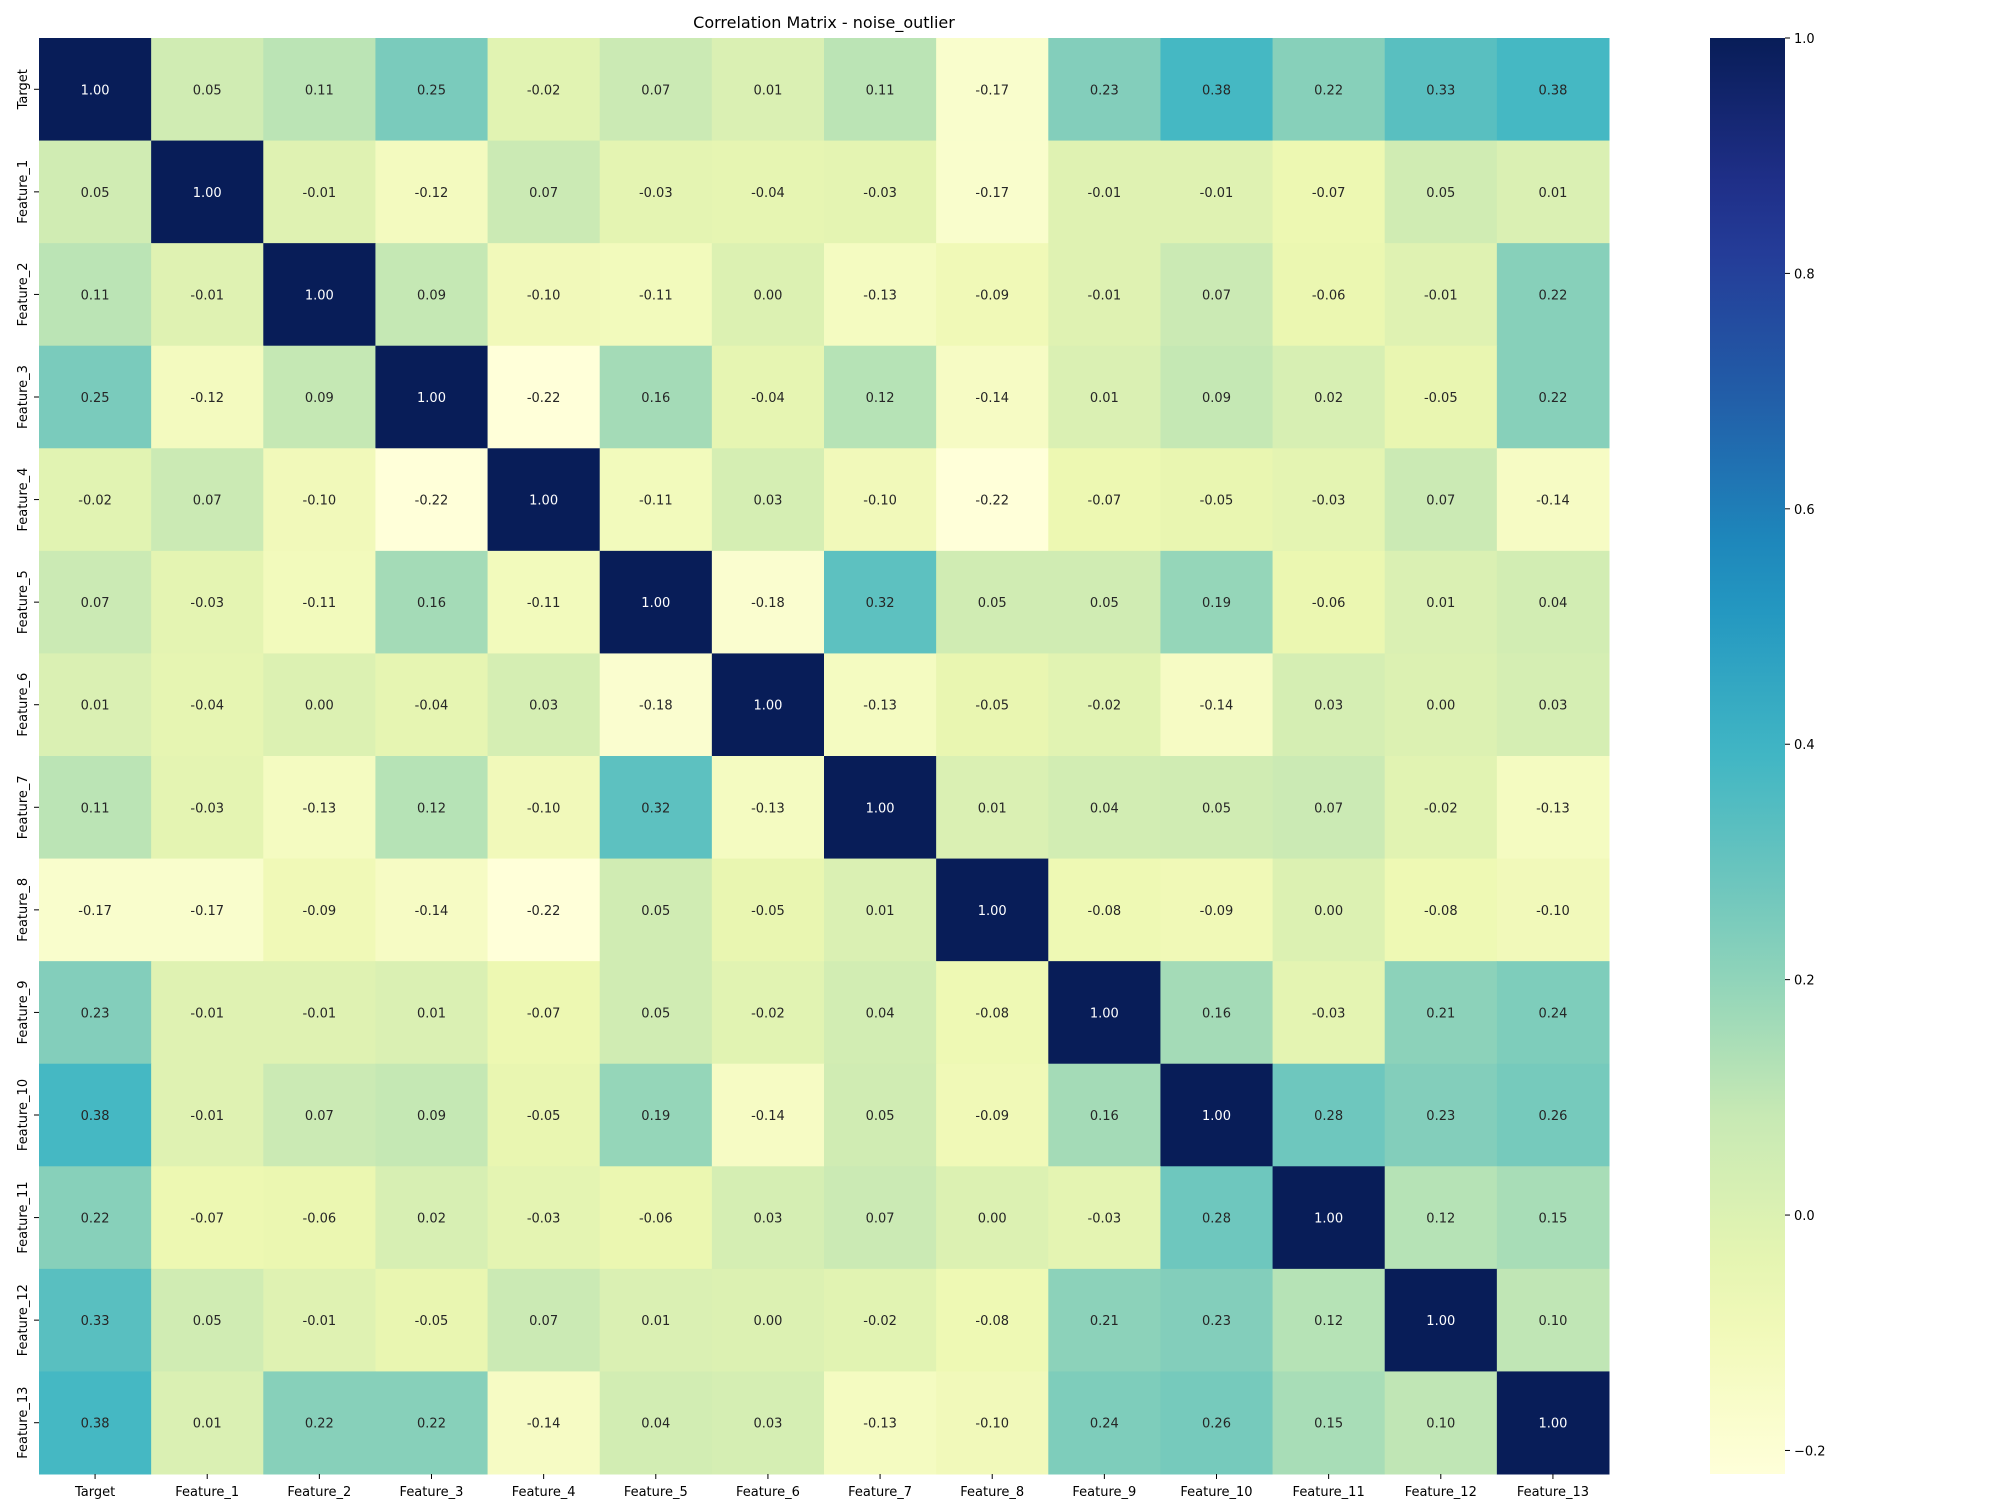  What do you see at coordinates (768, 1013) in the screenshot?
I see `cell-value-label: -0.02` at bounding box center [768, 1013].